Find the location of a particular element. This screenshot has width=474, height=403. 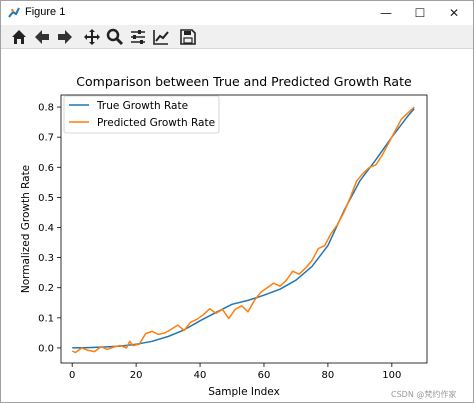

y-tick-label: 0.4 is located at coordinates (46, 228).